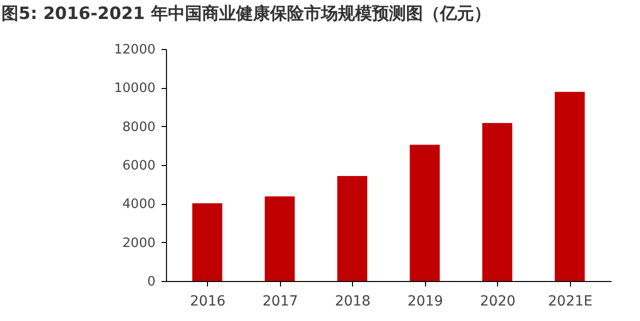  What do you see at coordinates (135, 88) in the screenshot?
I see `y-tick-label: 10000` at bounding box center [135, 88].